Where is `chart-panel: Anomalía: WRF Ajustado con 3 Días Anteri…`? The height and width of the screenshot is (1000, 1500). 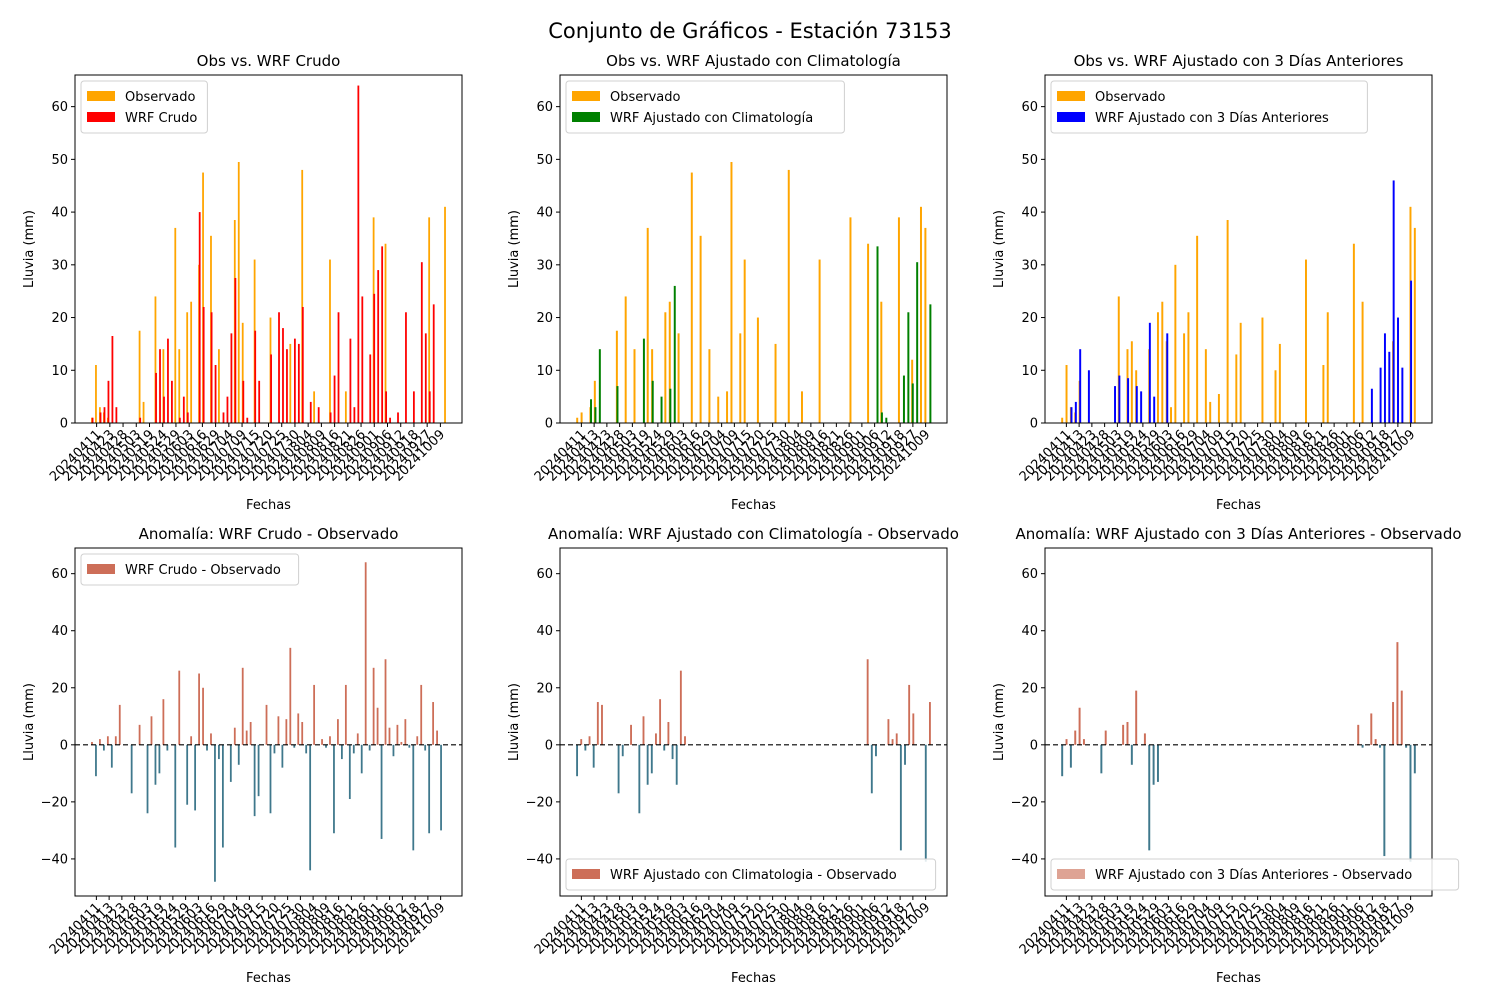
chart-panel: Anomalía: WRF Ajustado con 3 Días Anteri… is located at coordinates (1227, 755).